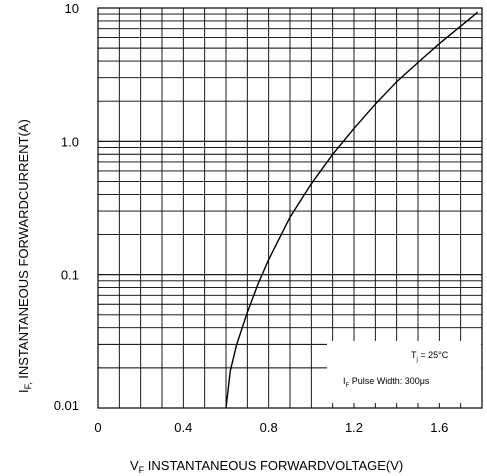  I want to click on x-tick-labels: 0 0.4 0.8 1.2 1.6, so click(271, 427).